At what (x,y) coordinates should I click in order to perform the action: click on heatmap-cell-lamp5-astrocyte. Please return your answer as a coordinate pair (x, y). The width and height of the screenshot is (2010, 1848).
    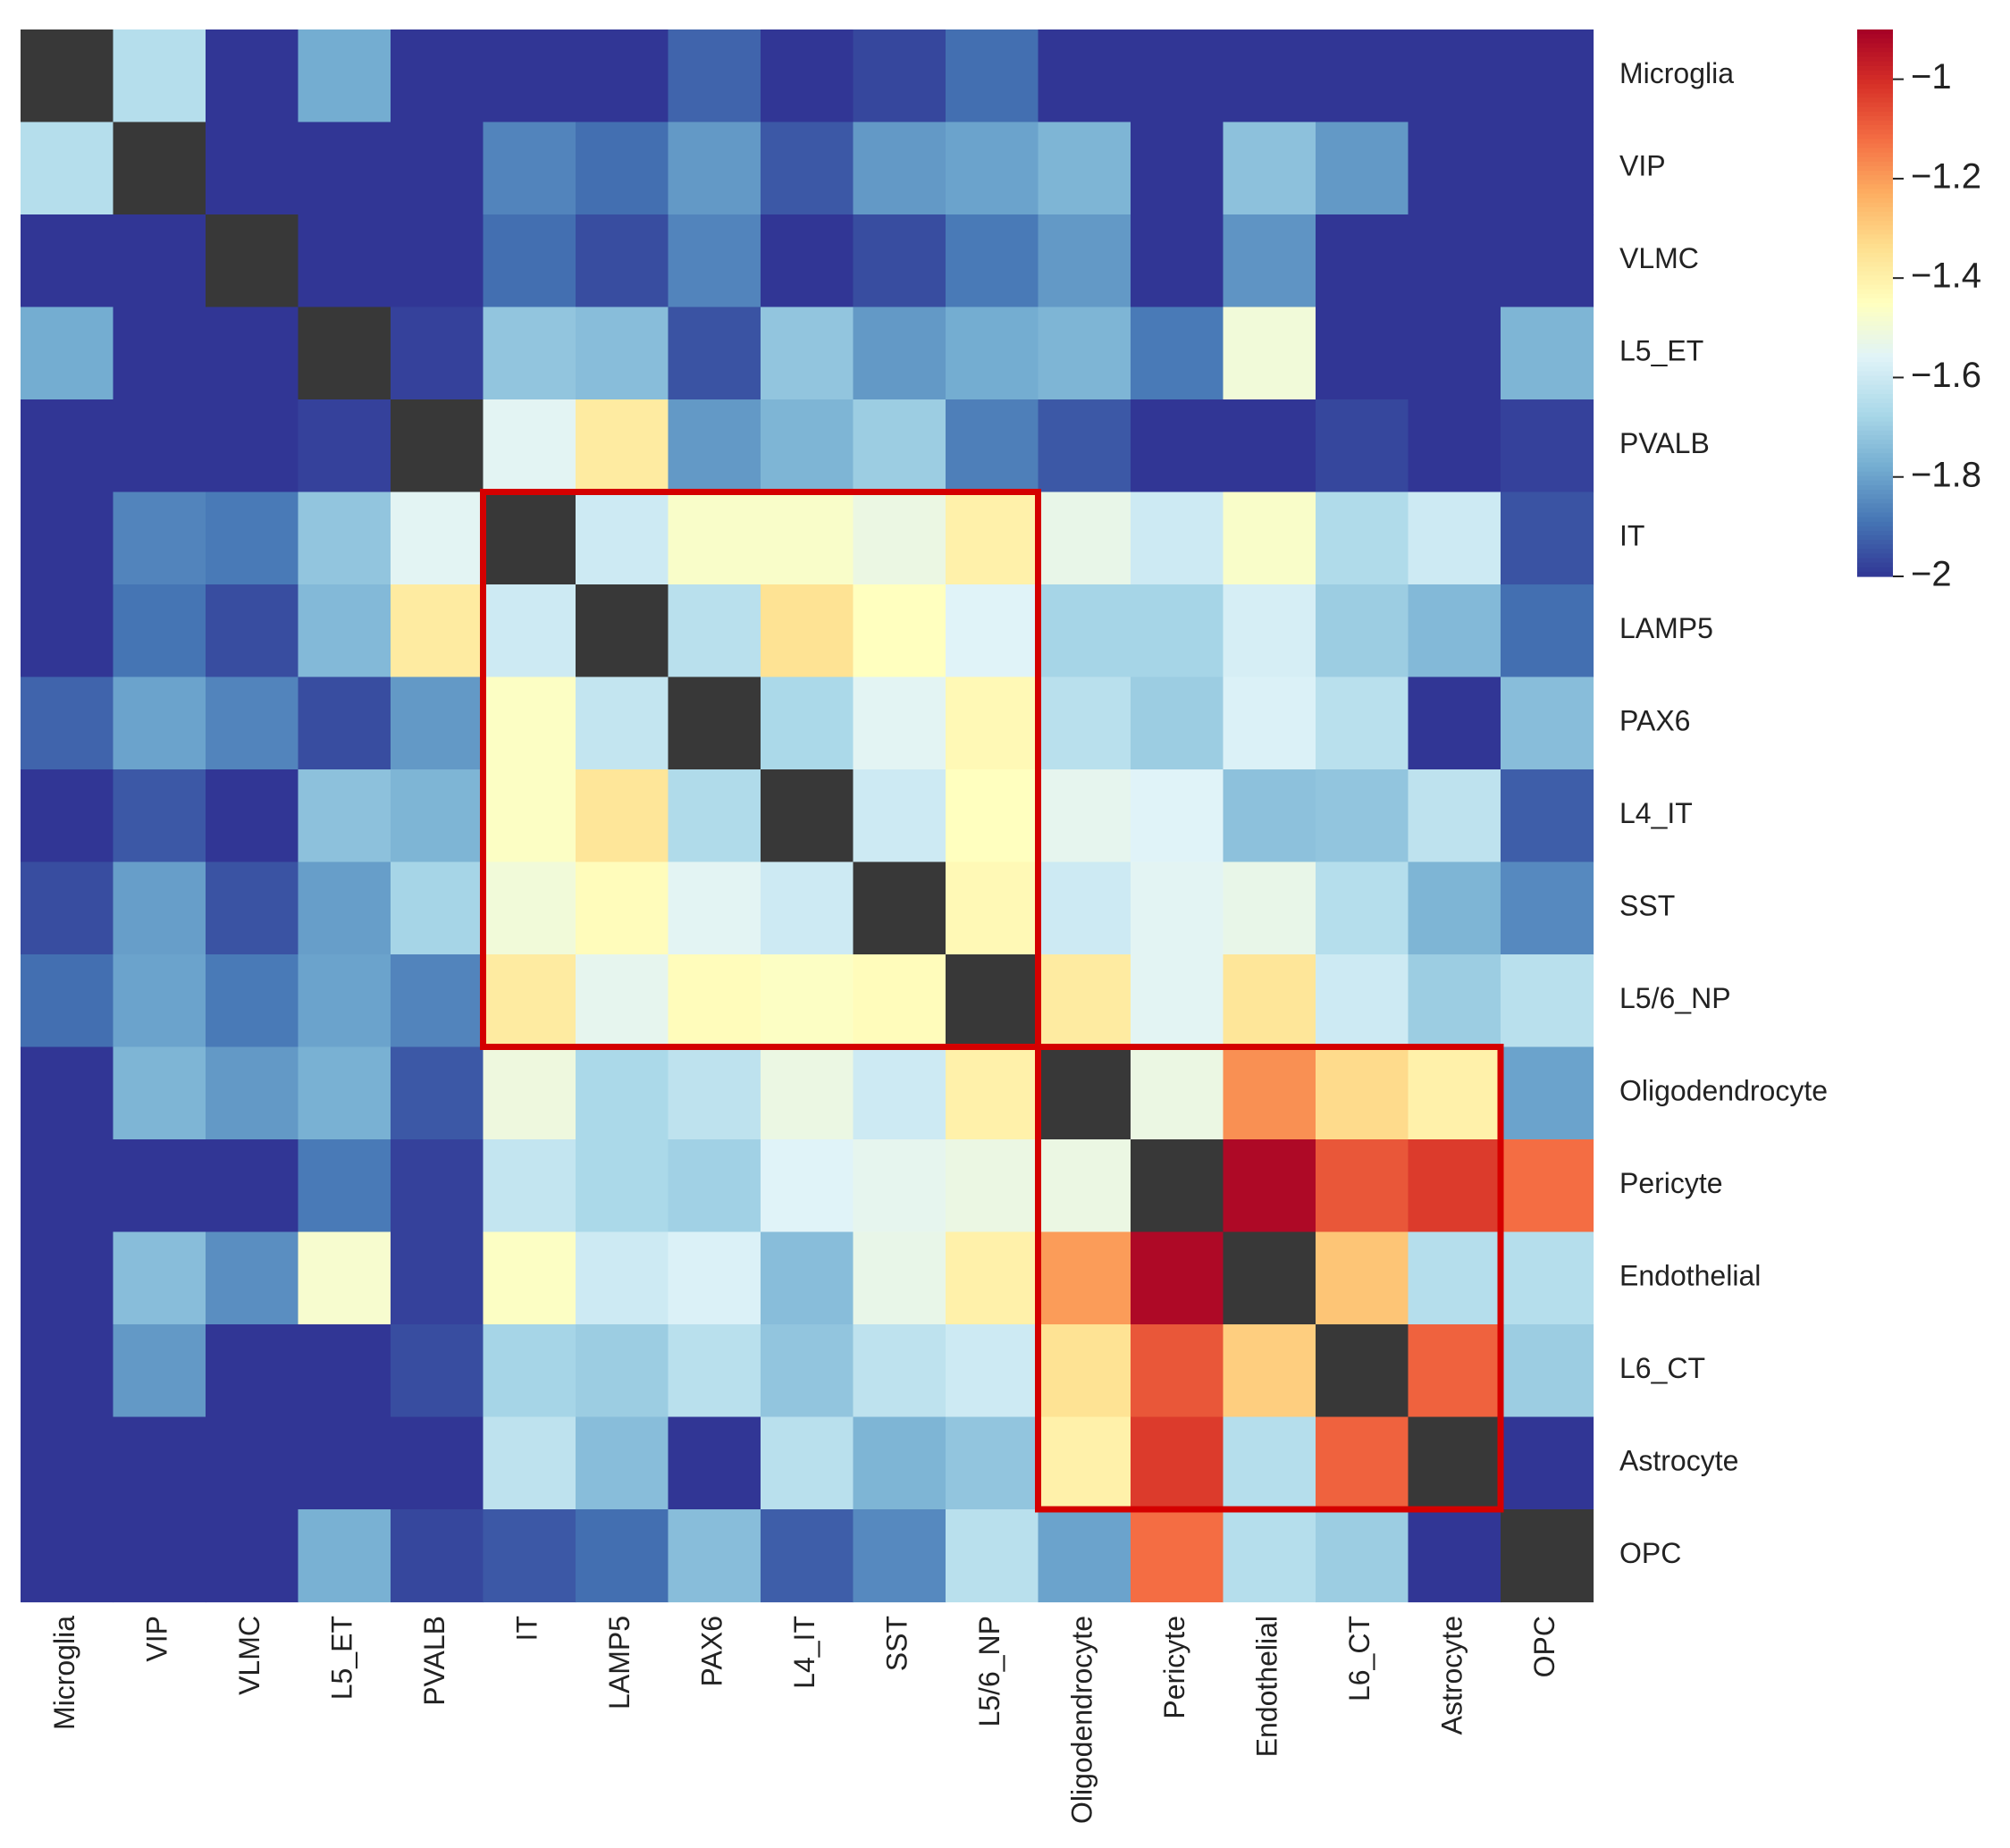
    Looking at the image, I should click on (1454, 631).